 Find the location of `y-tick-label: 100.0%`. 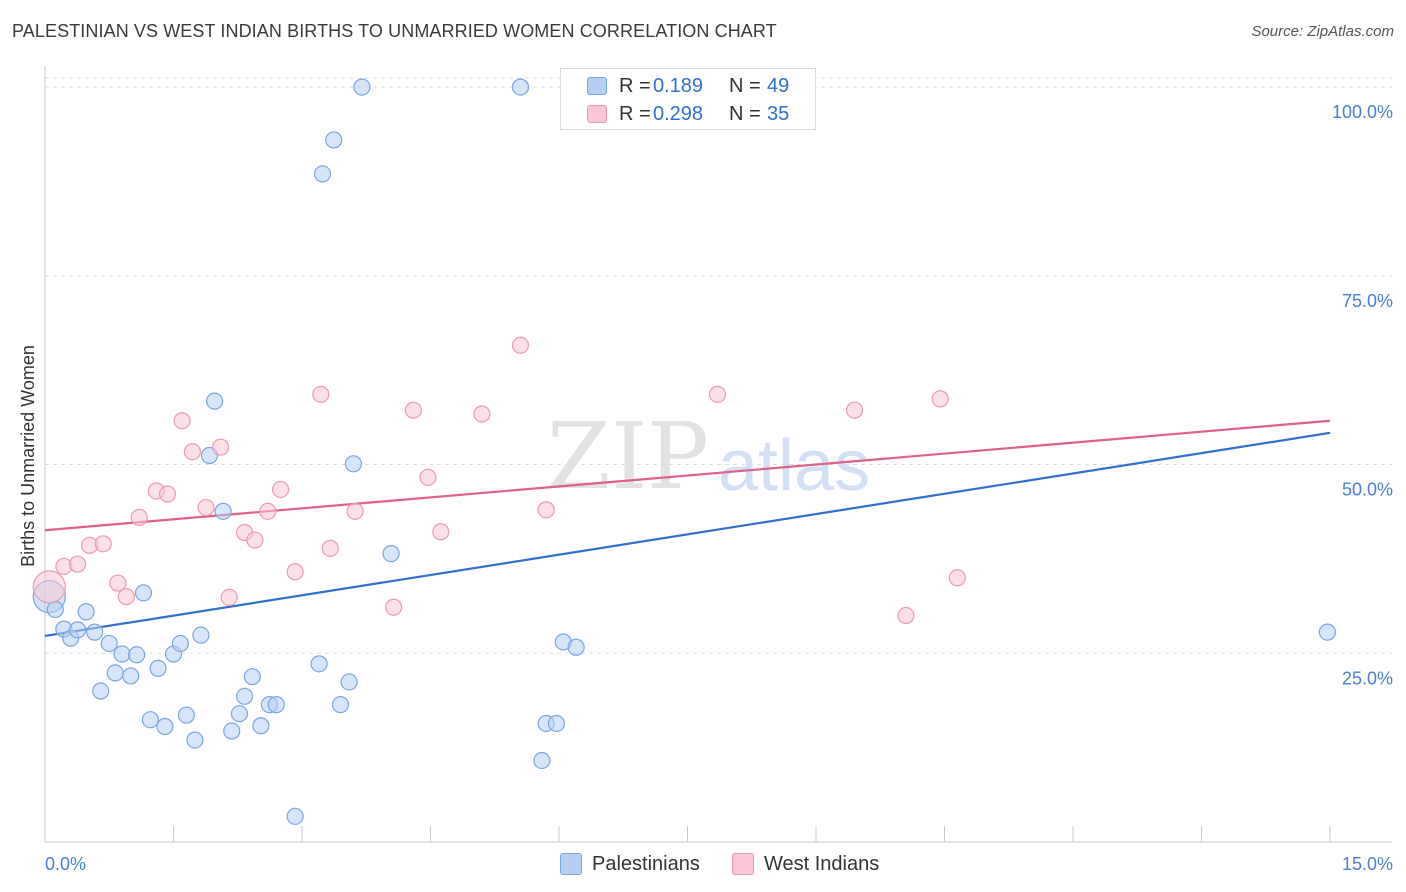

y-tick-label: 100.0% is located at coordinates (1362, 112).